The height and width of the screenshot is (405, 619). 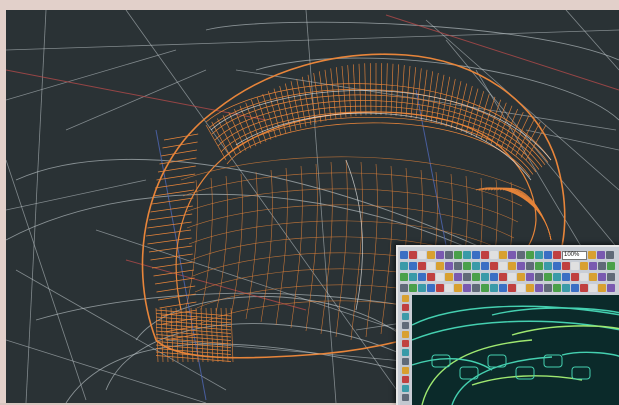 I want to click on zoom-input: 100%, so click(x=574, y=255).